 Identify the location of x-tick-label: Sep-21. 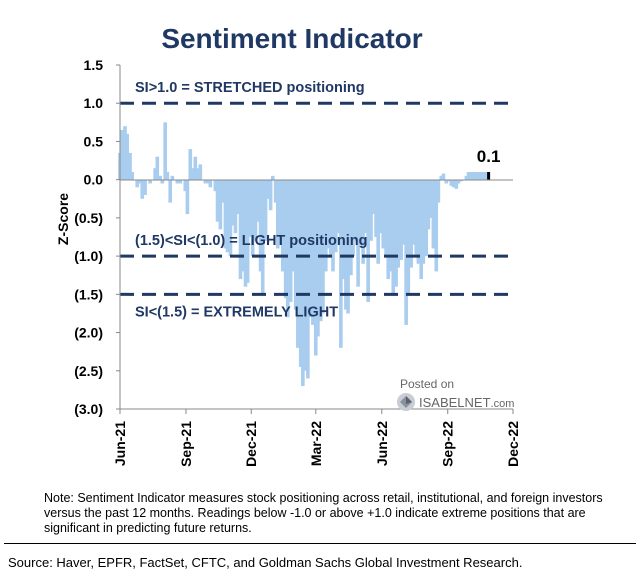
(186, 444).